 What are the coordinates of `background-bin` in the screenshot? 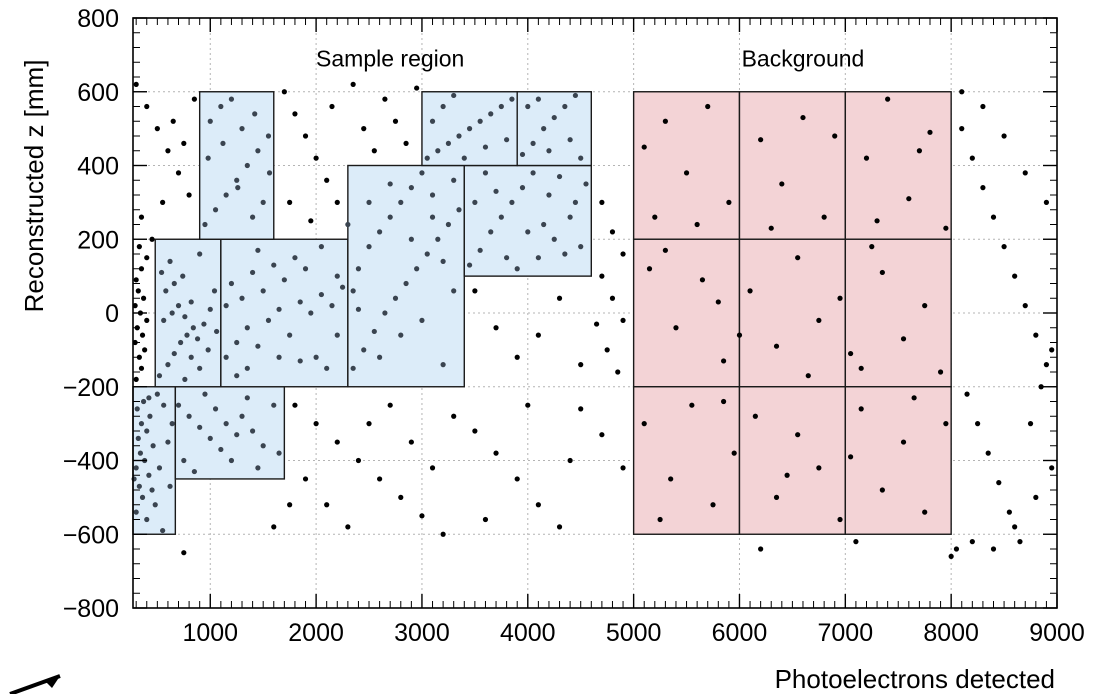 It's located at (686, 165).